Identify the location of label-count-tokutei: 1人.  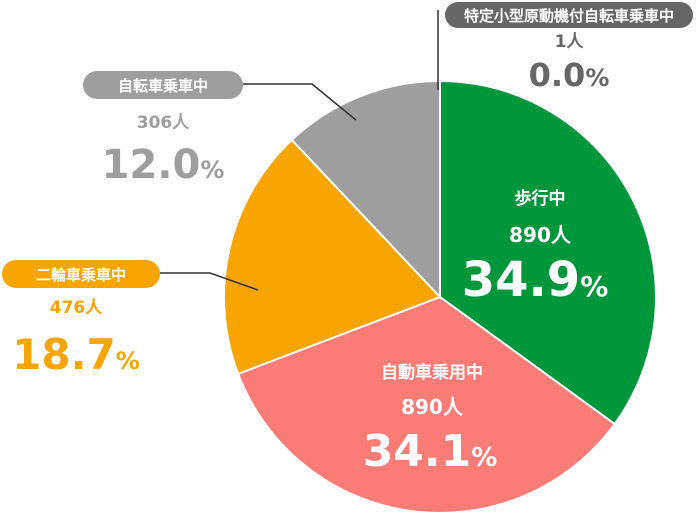
(570, 42).